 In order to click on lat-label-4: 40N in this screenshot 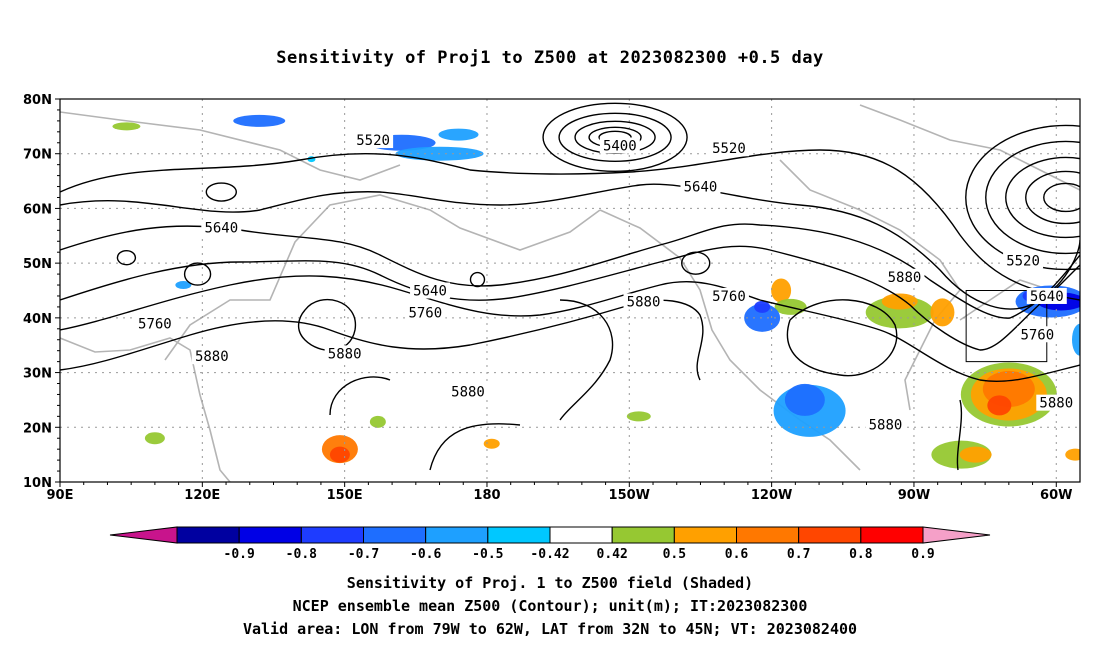, I will do `click(37, 319)`.